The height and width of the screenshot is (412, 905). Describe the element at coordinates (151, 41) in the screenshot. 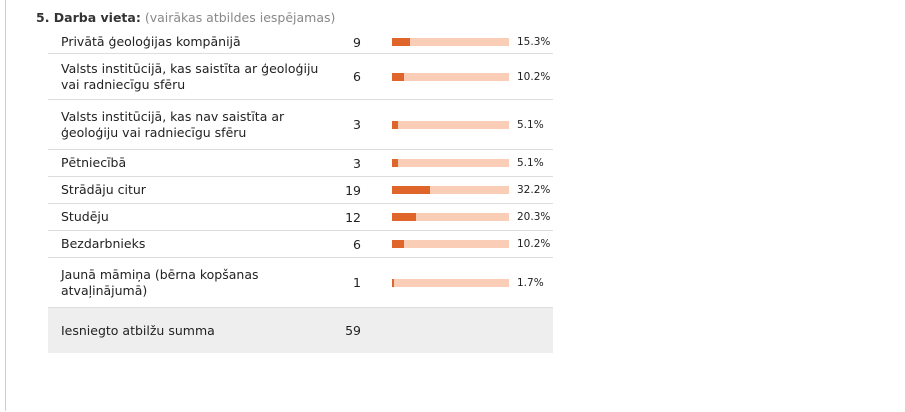

I see `option-label: Privātā ģeoloģijas kompānijā` at that location.